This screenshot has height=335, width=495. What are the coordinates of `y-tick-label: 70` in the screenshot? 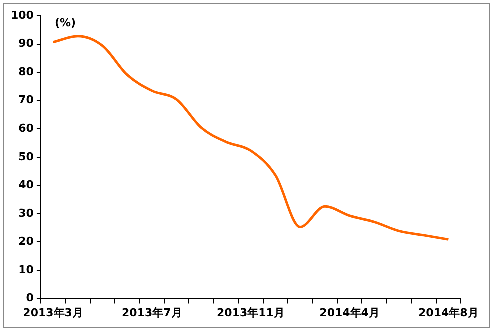 It's located at (26, 100).